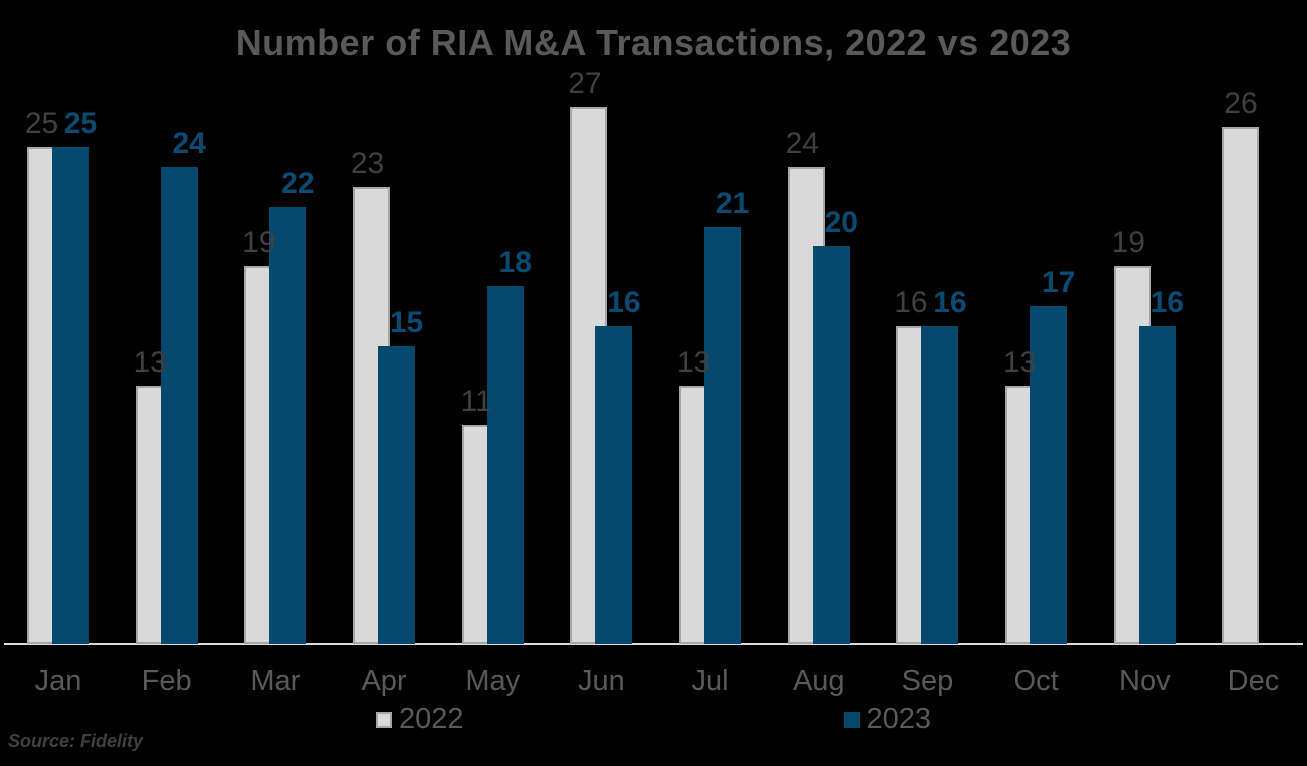 The height and width of the screenshot is (766, 1307). What do you see at coordinates (493, 681) in the screenshot?
I see `month-label-may: May` at bounding box center [493, 681].